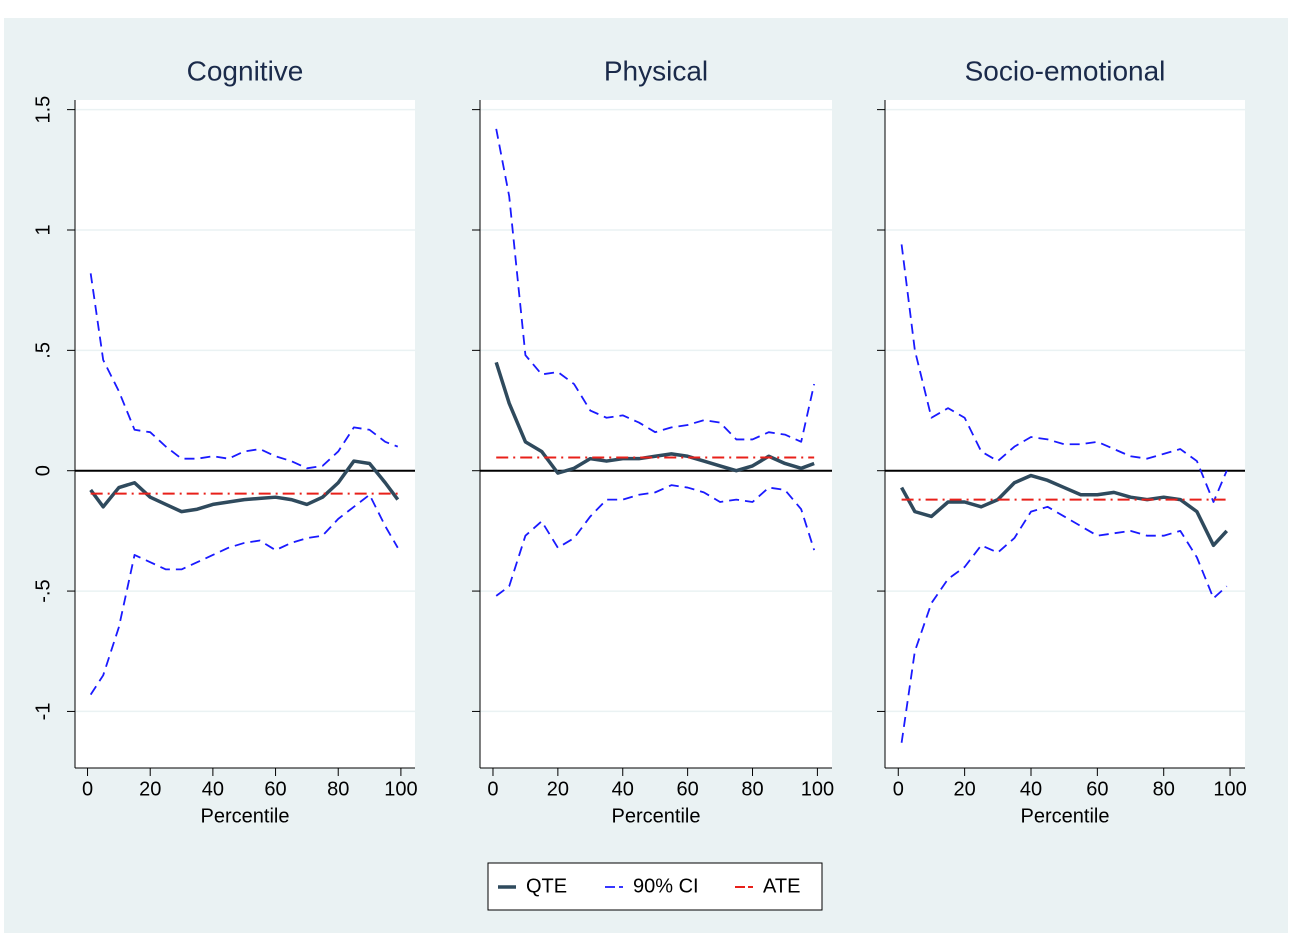 The height and width of the screenshot is (933, 1292). I want to click on y-tick-label: -1, so click(43, 712).